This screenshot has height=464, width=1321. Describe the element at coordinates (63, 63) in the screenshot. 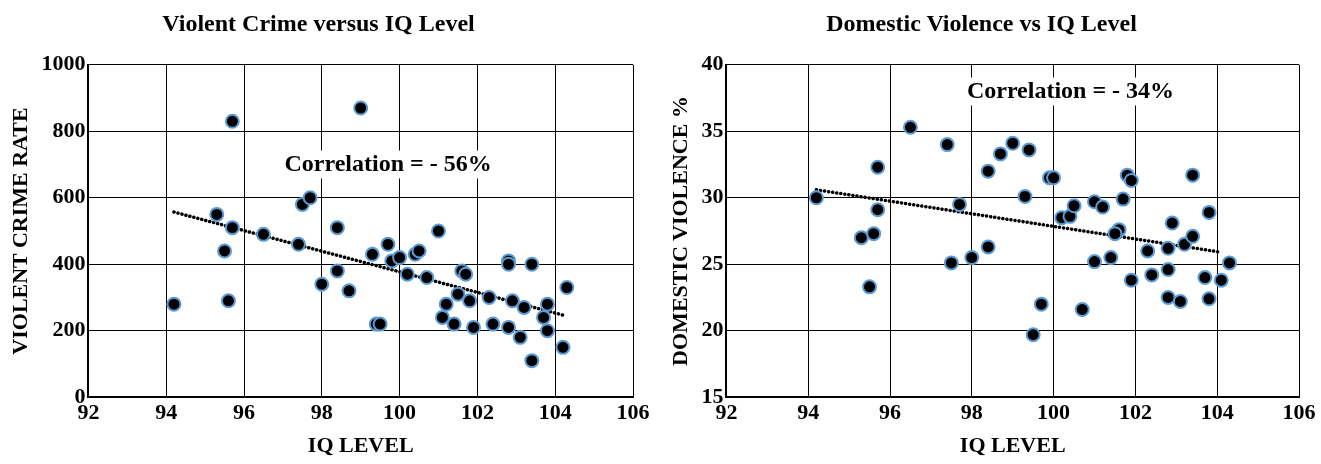

I see `y-tick-label: 1000` at that location.